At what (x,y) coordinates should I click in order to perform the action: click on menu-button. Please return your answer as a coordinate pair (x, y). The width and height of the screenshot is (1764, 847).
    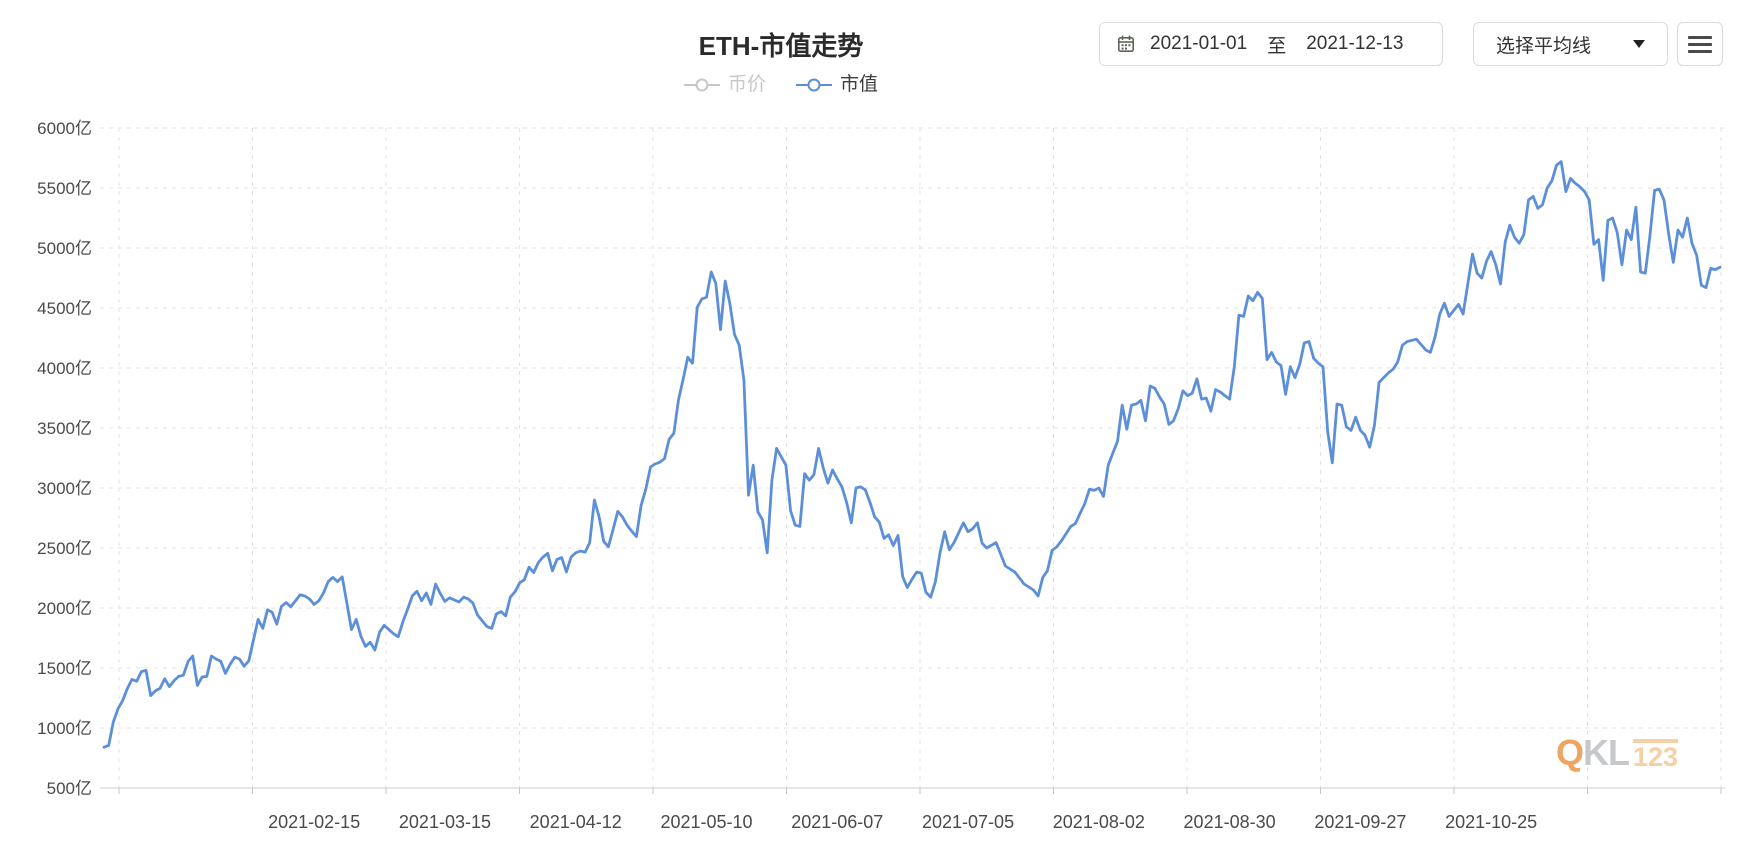
    Looking at the image, I should click on (1700, 44).